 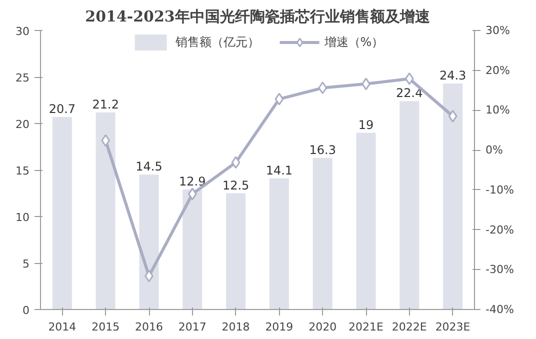 What do you see at coordinates (258, 17) in the screenshot?
I see `chart-title: 2014-2023年中国光纤陶瓷插芯行业销售额及增速` at bounding box center [258, 17].